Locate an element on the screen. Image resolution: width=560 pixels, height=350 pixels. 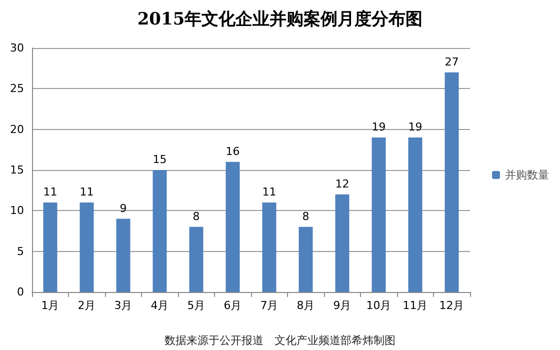
data-label: 12 is located at coordinates (342, 183).